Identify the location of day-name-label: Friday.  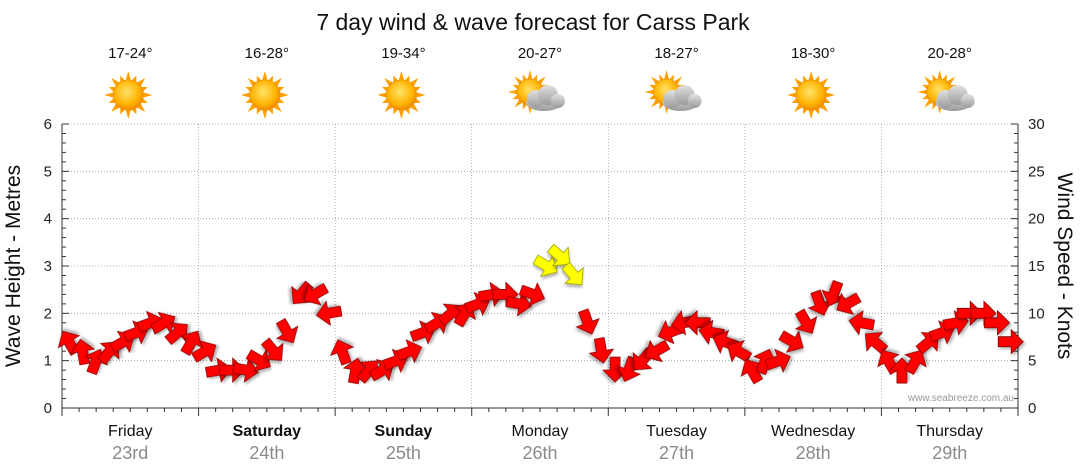
(130, 431).